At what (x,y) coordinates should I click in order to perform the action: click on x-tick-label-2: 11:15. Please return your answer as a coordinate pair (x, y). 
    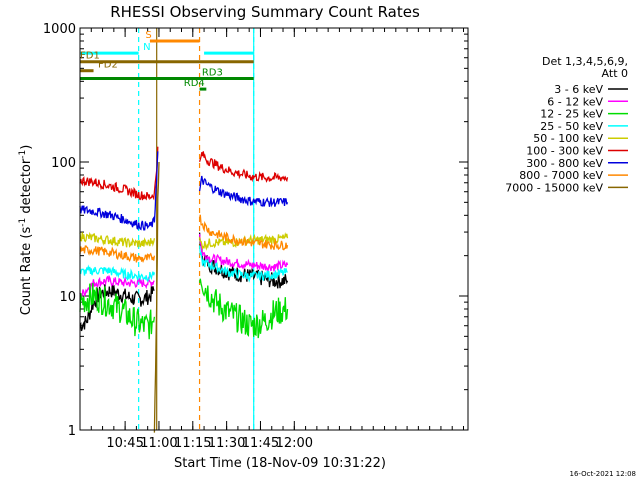
    Looking at the image, I should click on (192, 443).